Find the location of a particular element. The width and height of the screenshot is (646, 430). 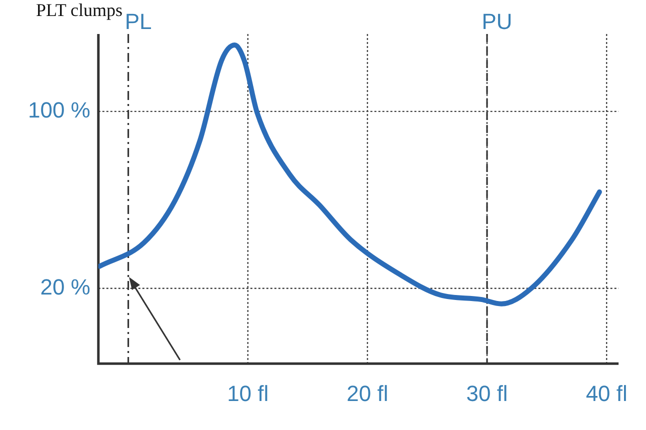

x-tick-label: 40 fl is located at coordinates (607, 393).